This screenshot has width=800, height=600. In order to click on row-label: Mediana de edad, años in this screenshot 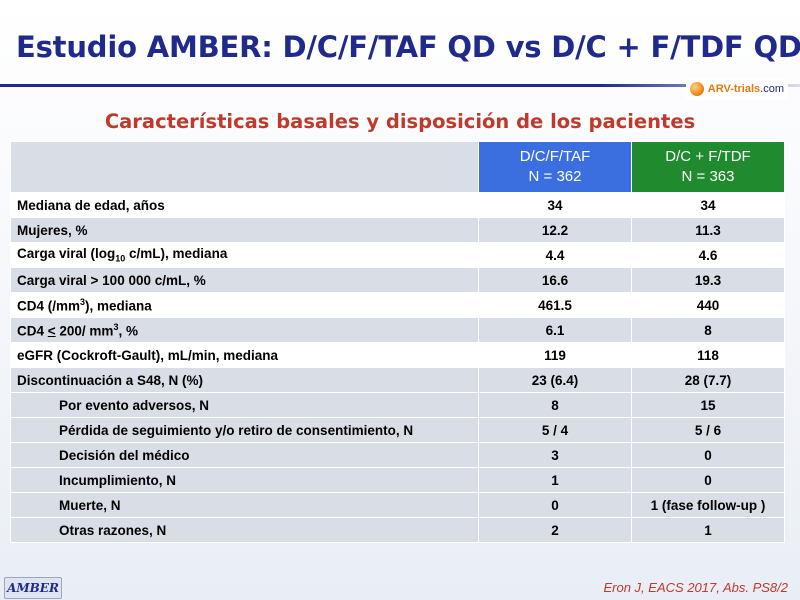, I will do `click(244, 205)`.